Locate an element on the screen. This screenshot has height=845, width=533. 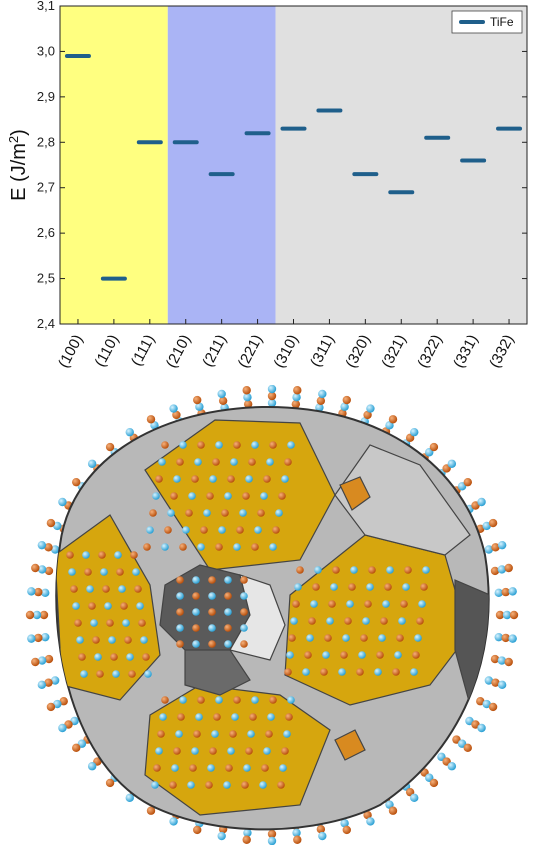
y-tick-label: 2,5 is located at coordinates (46, 278).